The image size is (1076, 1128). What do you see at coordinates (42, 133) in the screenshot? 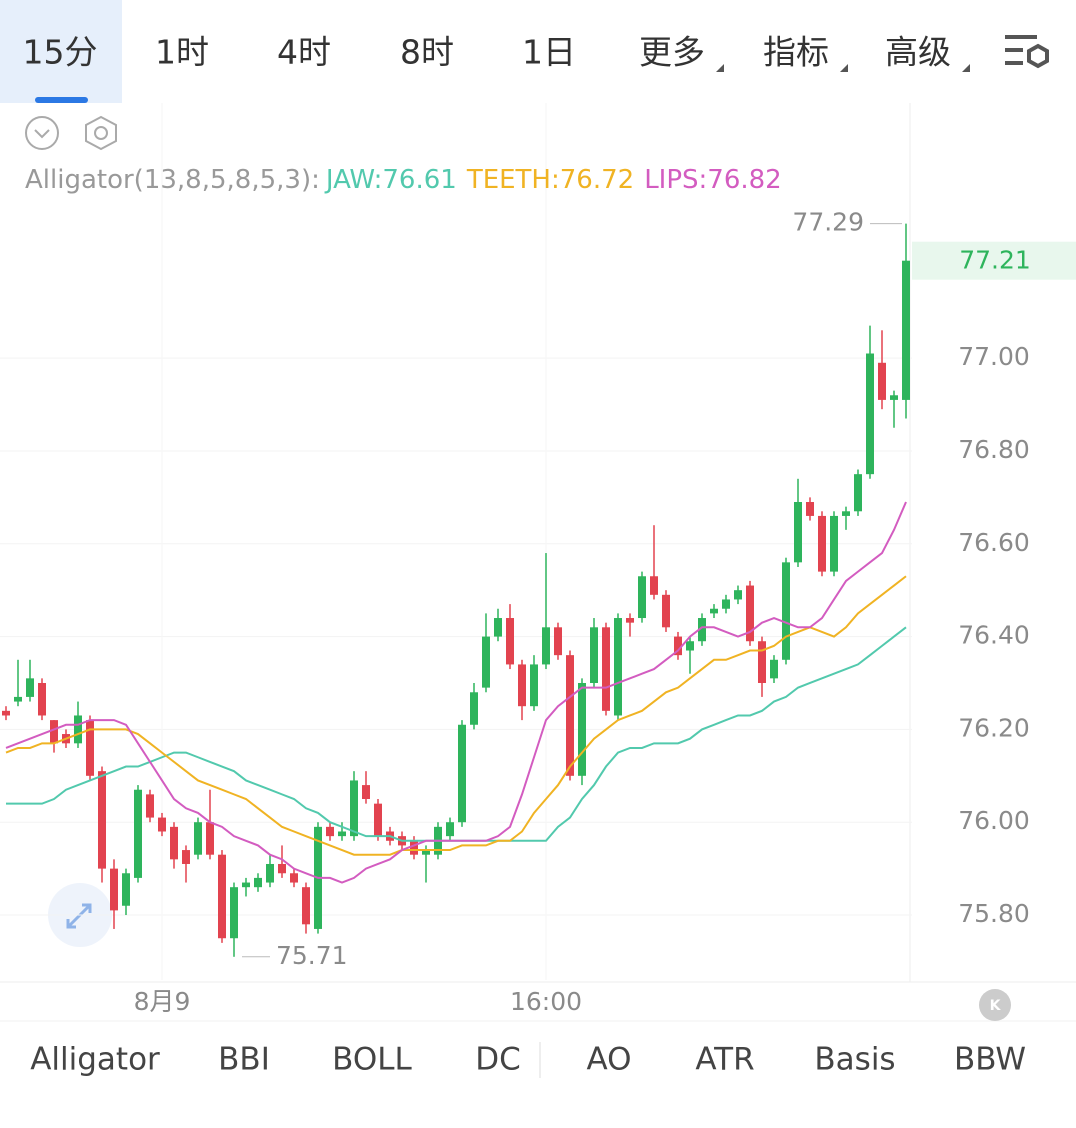
I see `collapse-icon` at bounding box center [42, 133].